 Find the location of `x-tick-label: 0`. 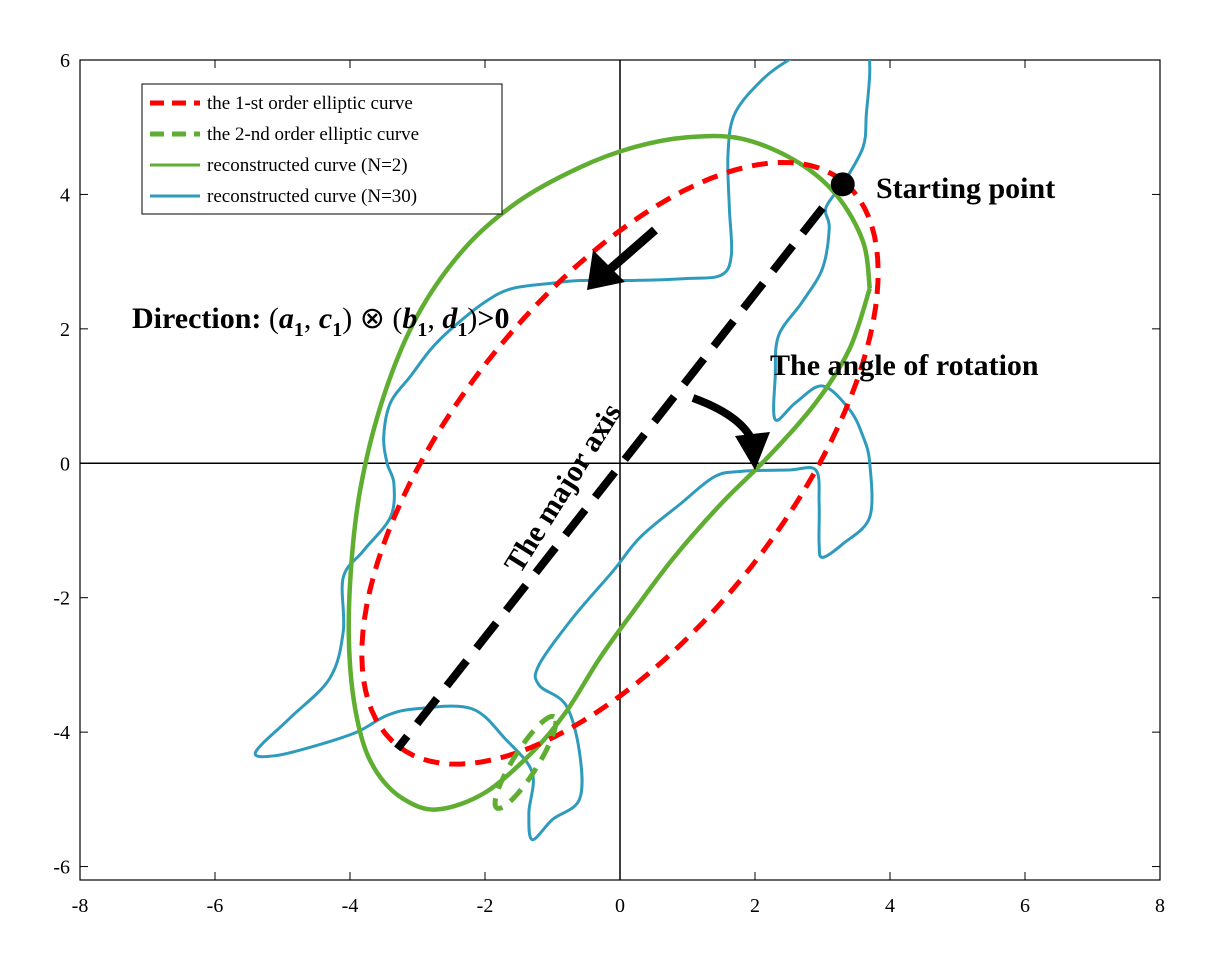

x-tick-label: 0 is located at coordinates (620, 906).